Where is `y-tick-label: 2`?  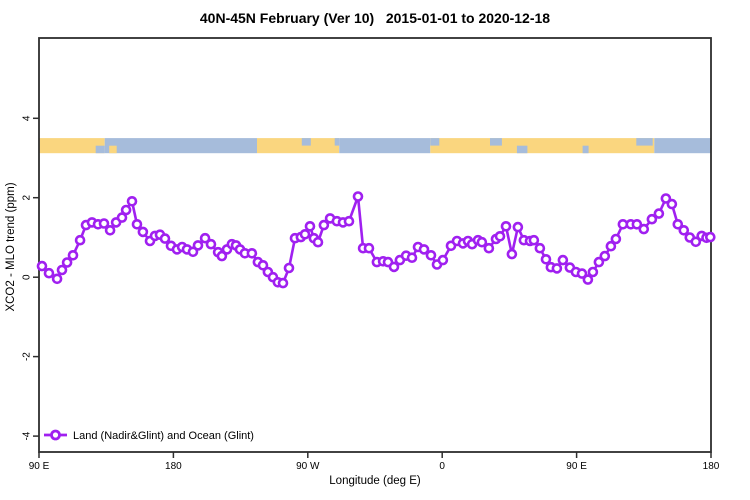 y-tick-label: 2 is located at coordinates (27, 197).